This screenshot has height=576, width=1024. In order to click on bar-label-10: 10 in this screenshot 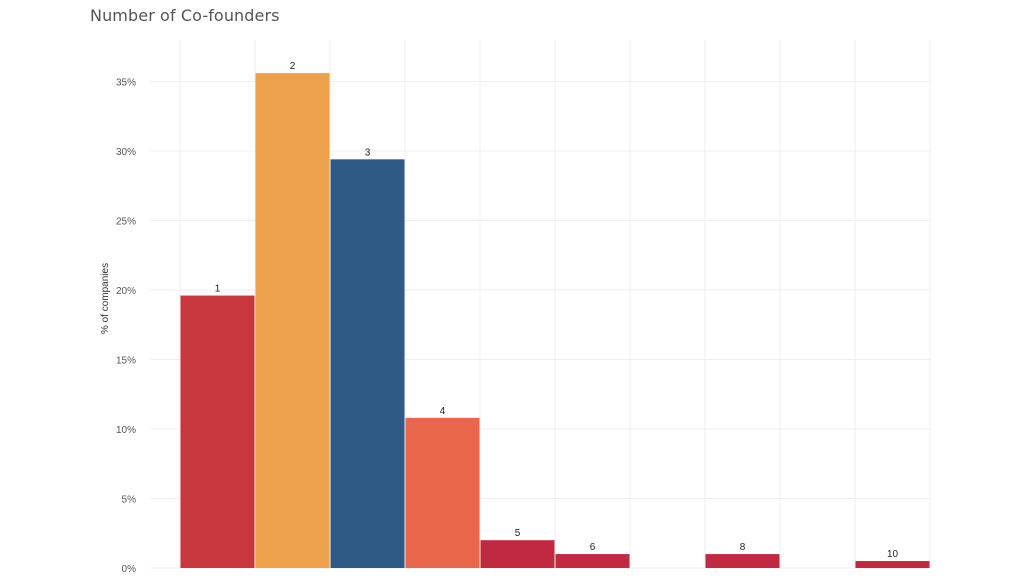, I will do `click(893, 554)`.